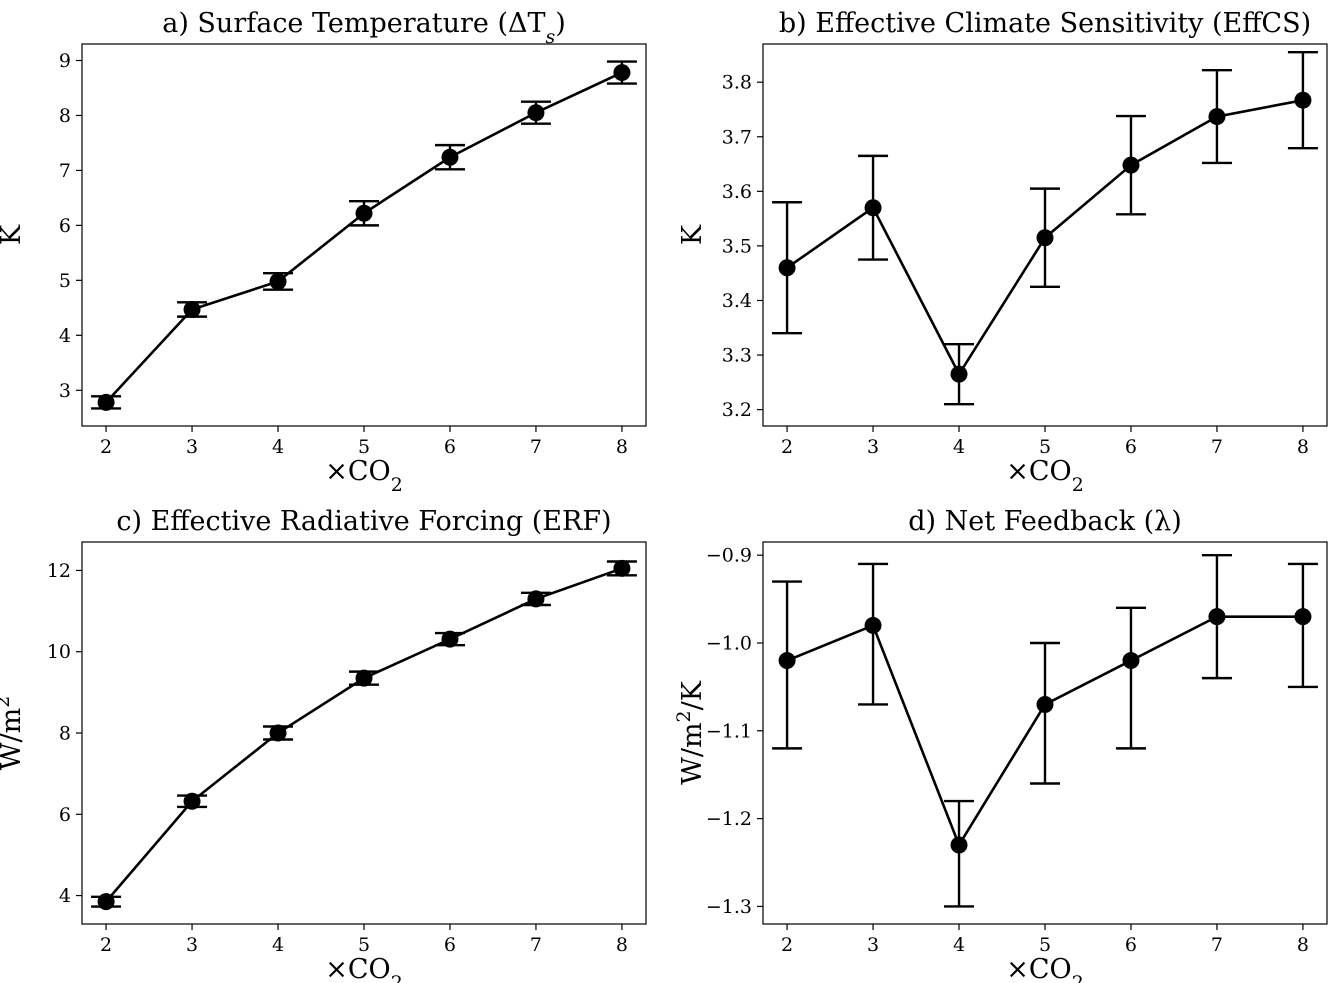  Describe the element at coordinates (59, 652) in the screenshot. I see `y-tick-label: 10` at that location.